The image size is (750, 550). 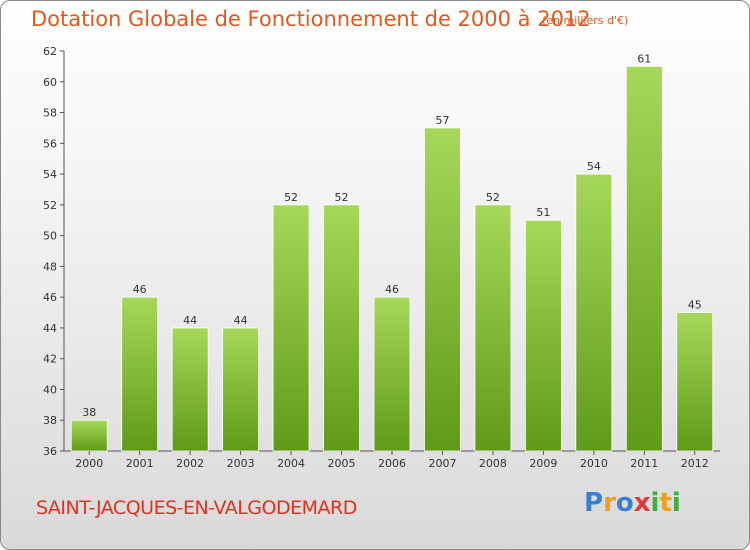 What do you see at coordinates (695, 305) in the screenshot?
I see `bar-value-label: 45` at bounding box center [695, 305].